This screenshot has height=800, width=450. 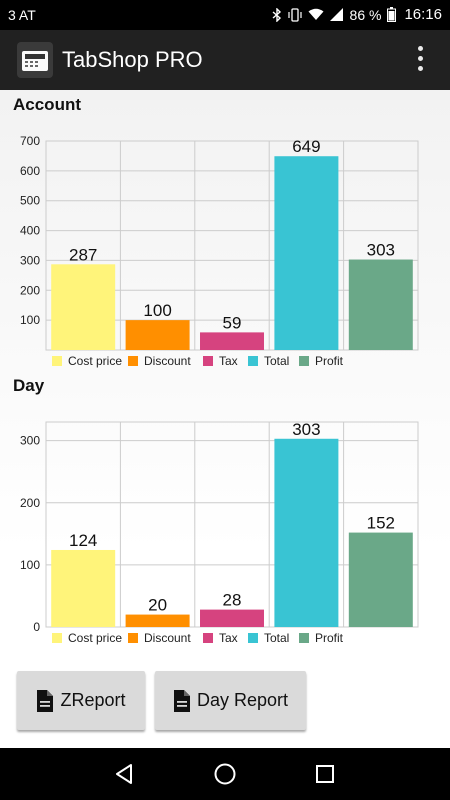 What do you see at coordinates (30, 231) in the screenshot?
I see `y-tick-label: 400` at bounding box center [30, 231].